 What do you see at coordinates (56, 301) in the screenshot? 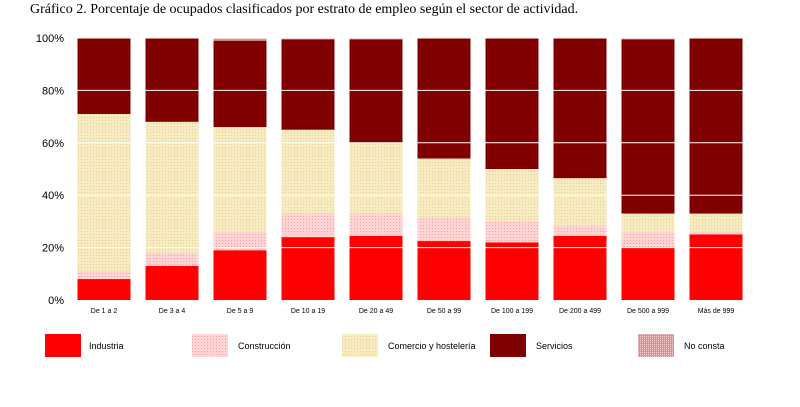
I see `y-tick-label: 0%` at bounding box center [56, 301].